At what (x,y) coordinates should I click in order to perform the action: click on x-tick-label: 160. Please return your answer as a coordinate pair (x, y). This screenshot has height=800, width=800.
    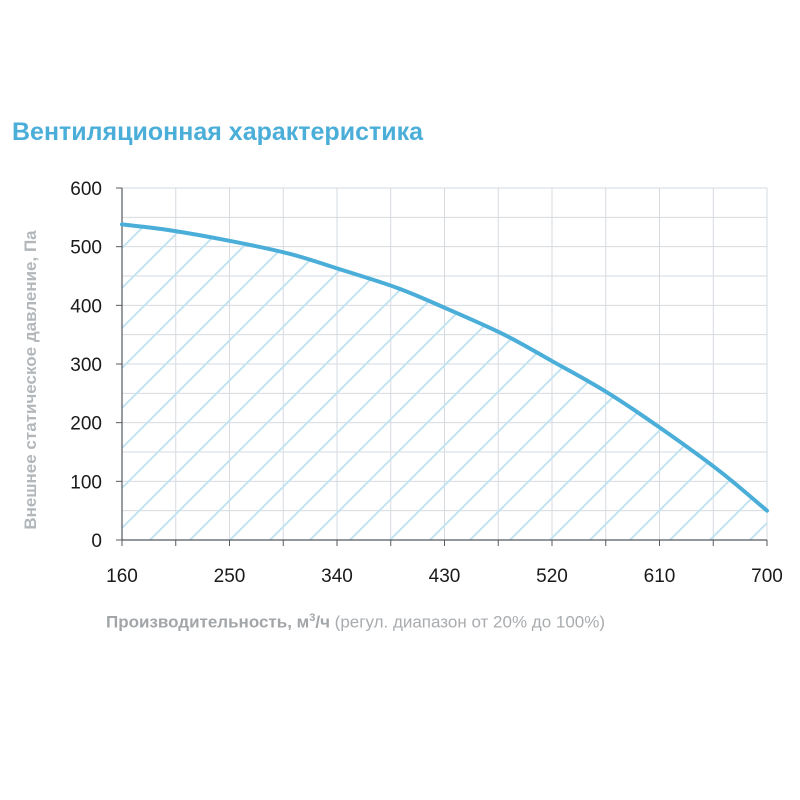
    Looking at the image, I should click on (122, 576).